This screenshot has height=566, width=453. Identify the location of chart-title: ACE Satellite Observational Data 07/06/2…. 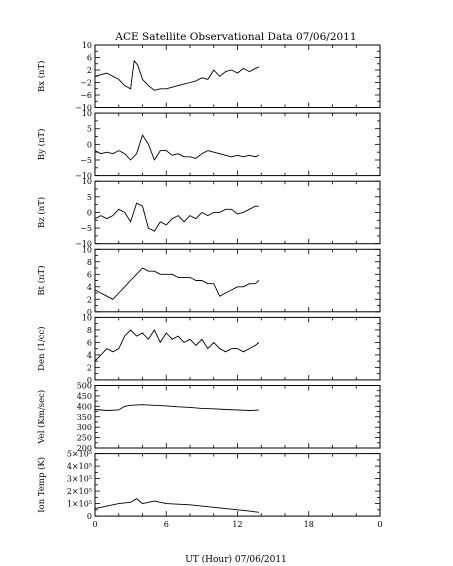
(235, 37).